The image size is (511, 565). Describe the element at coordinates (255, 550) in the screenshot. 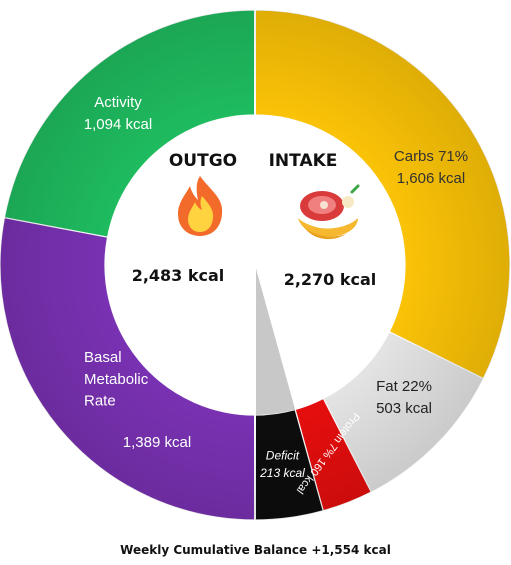

I see `weekly-balance-footer: Weekly Cumulative Balance +1,554 kcal` at that location.